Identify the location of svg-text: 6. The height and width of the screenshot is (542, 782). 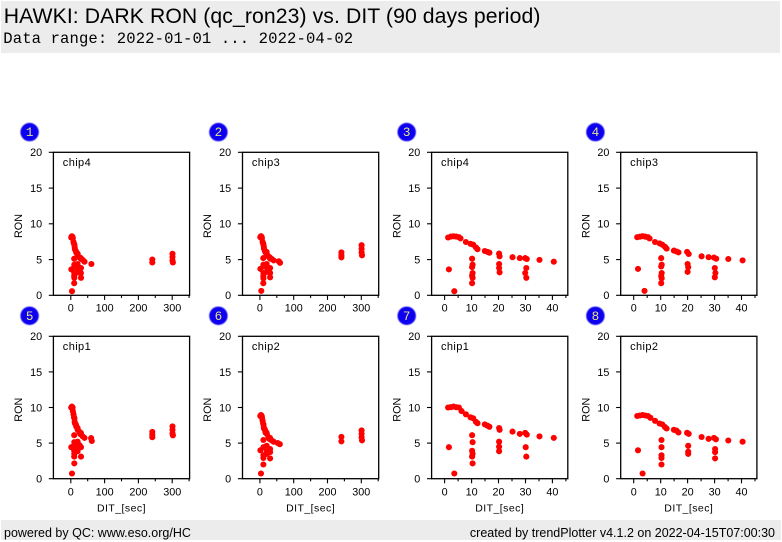
(219, 317).